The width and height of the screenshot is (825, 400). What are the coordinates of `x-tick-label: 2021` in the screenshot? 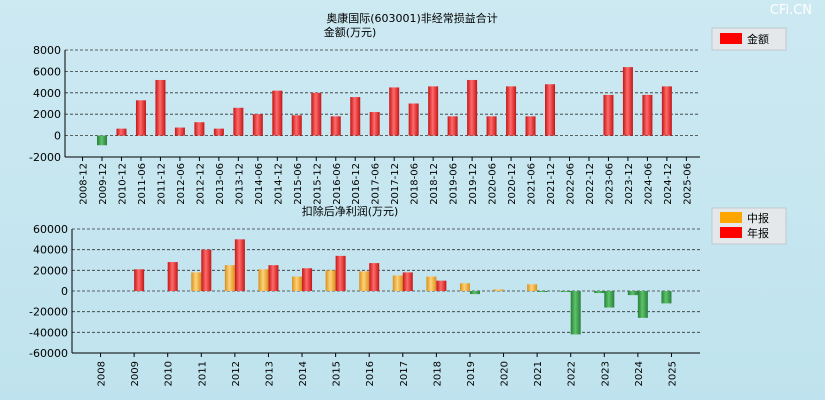 It's located at (538, 373).